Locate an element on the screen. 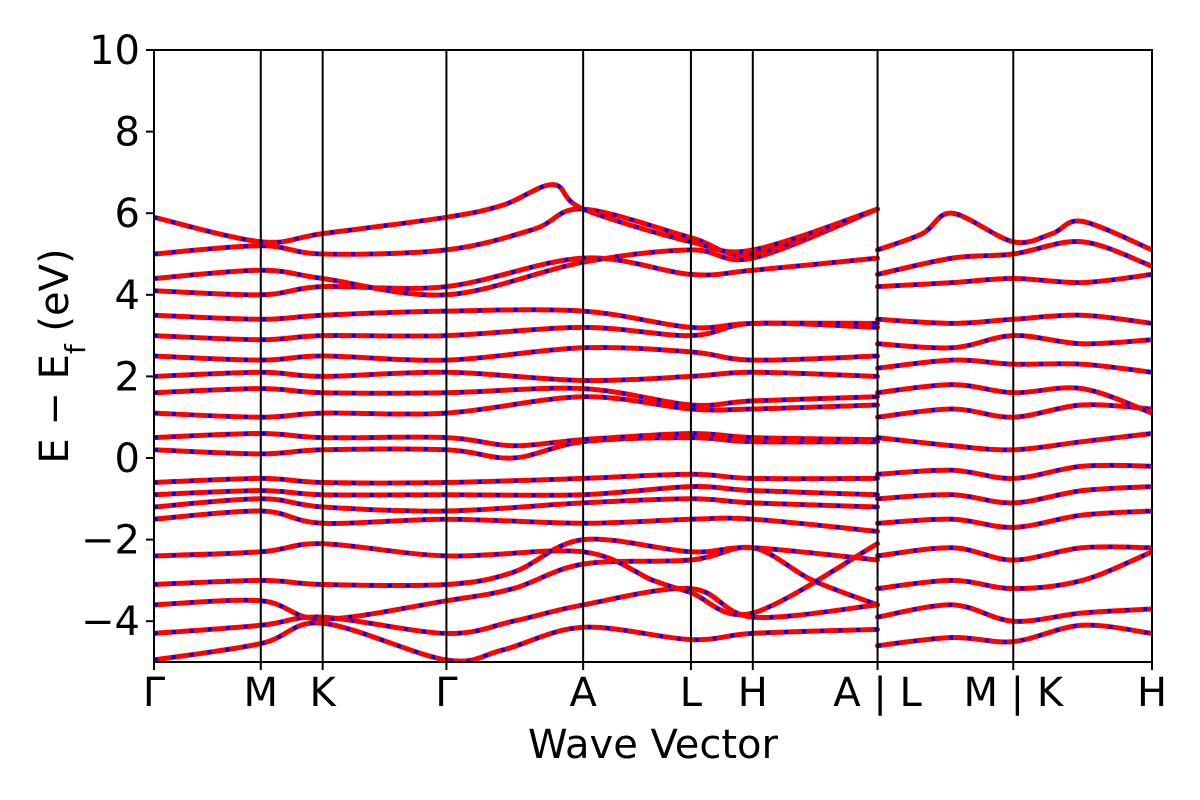  x-axis-label: Wave Vector is located at coordinates (653, 745).